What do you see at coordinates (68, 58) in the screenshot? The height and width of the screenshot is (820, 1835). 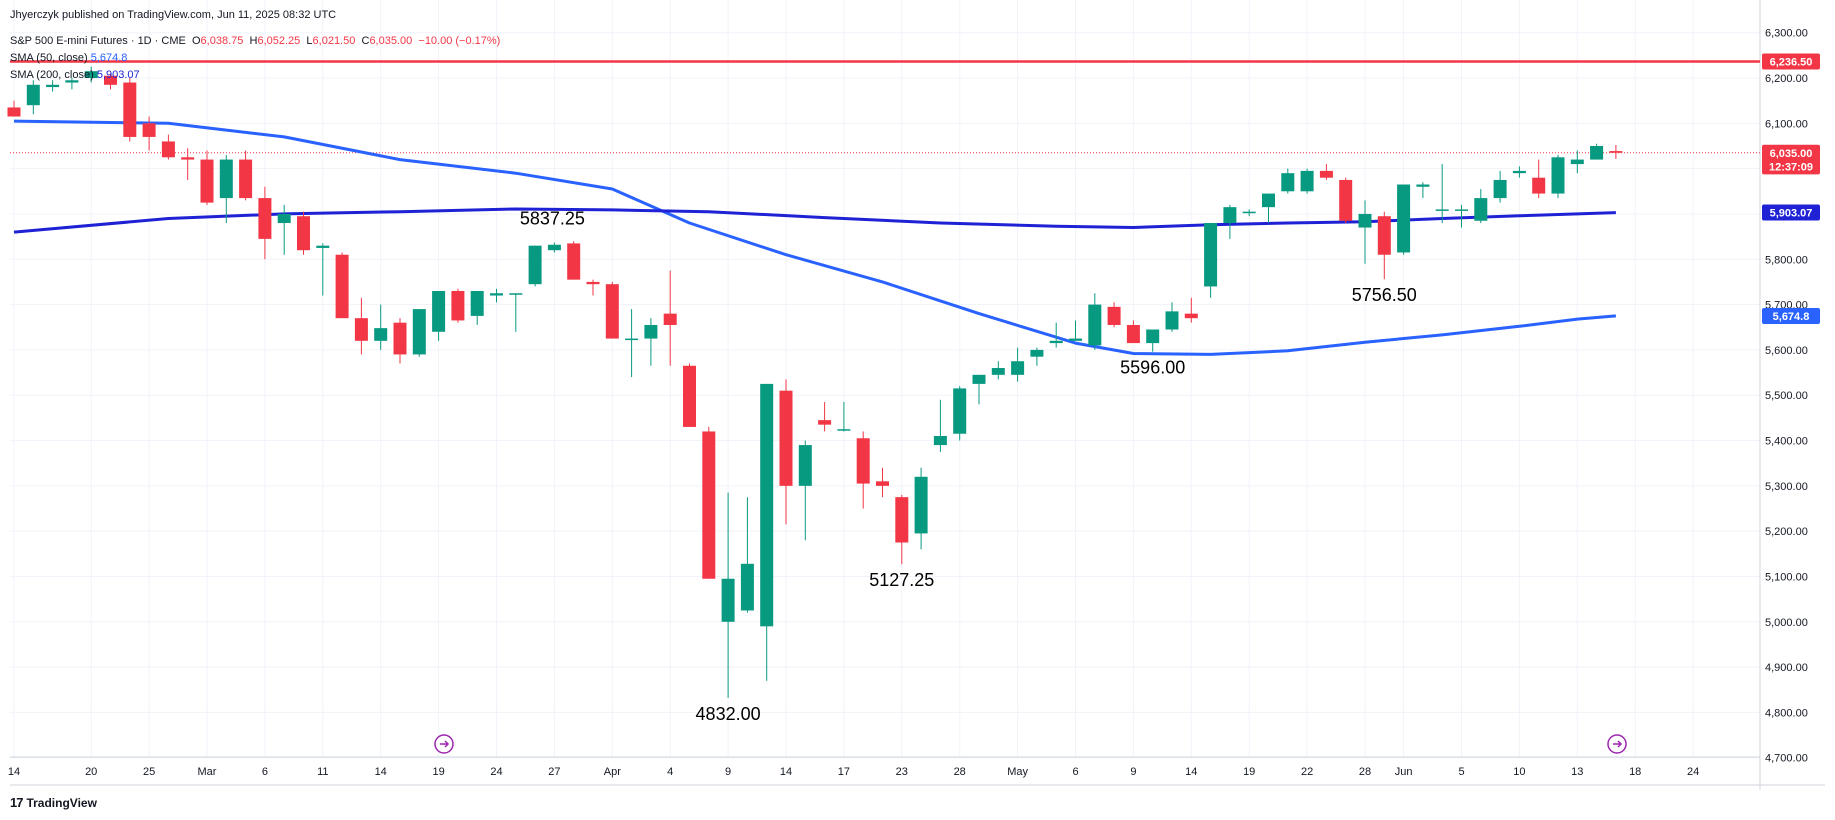 I see `sma50-legend: SMA (50, close) 5,674.8` at bounding box center [68, 58].